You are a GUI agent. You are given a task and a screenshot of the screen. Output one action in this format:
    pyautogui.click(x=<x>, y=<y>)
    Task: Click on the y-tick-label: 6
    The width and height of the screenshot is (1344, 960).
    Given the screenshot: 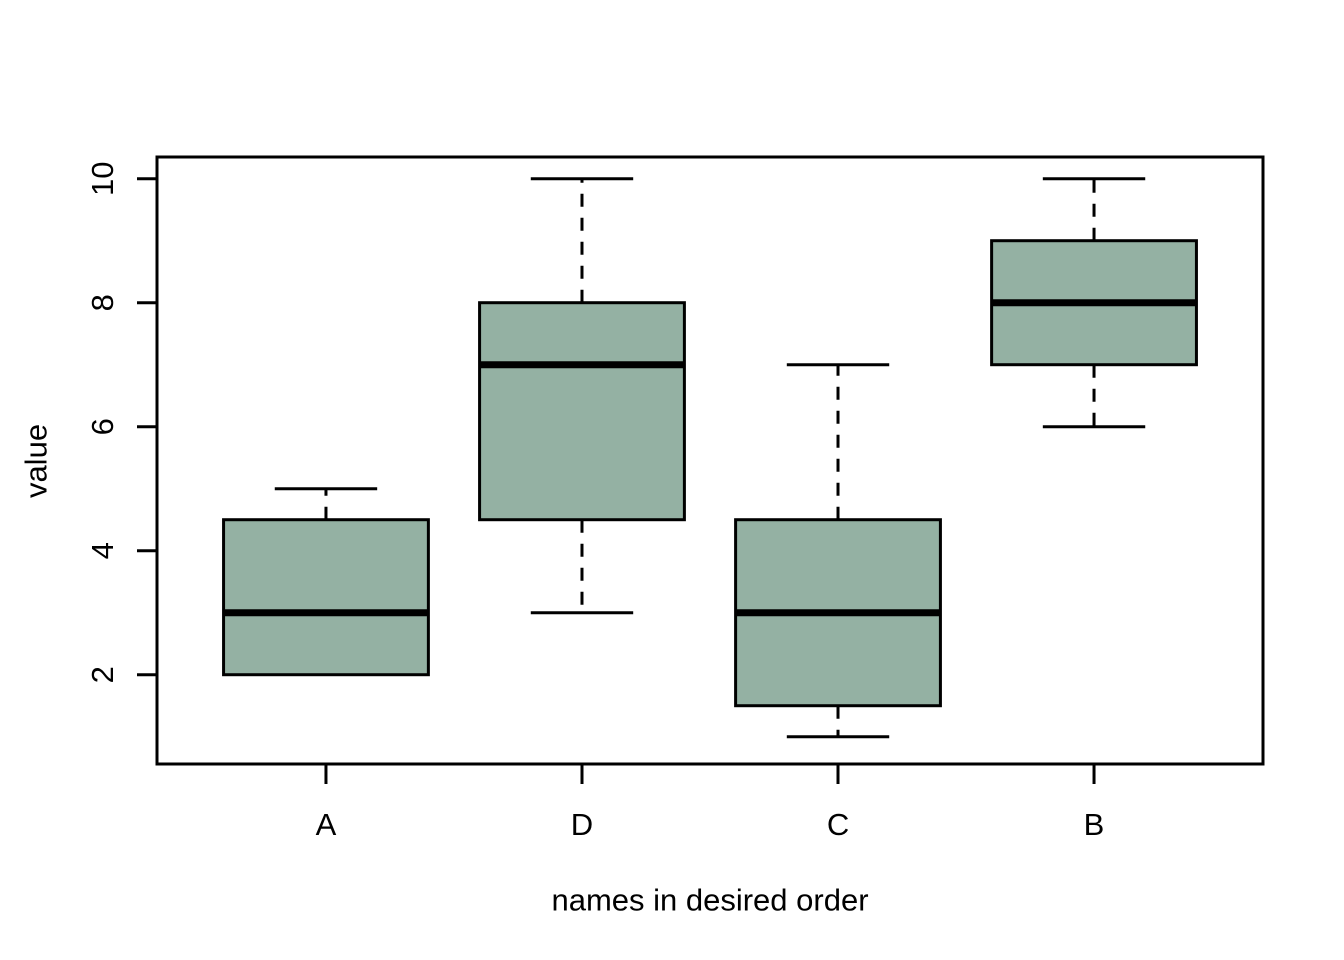 What is the action you would take?
    pyautogui.click(x=102, y=426)
    